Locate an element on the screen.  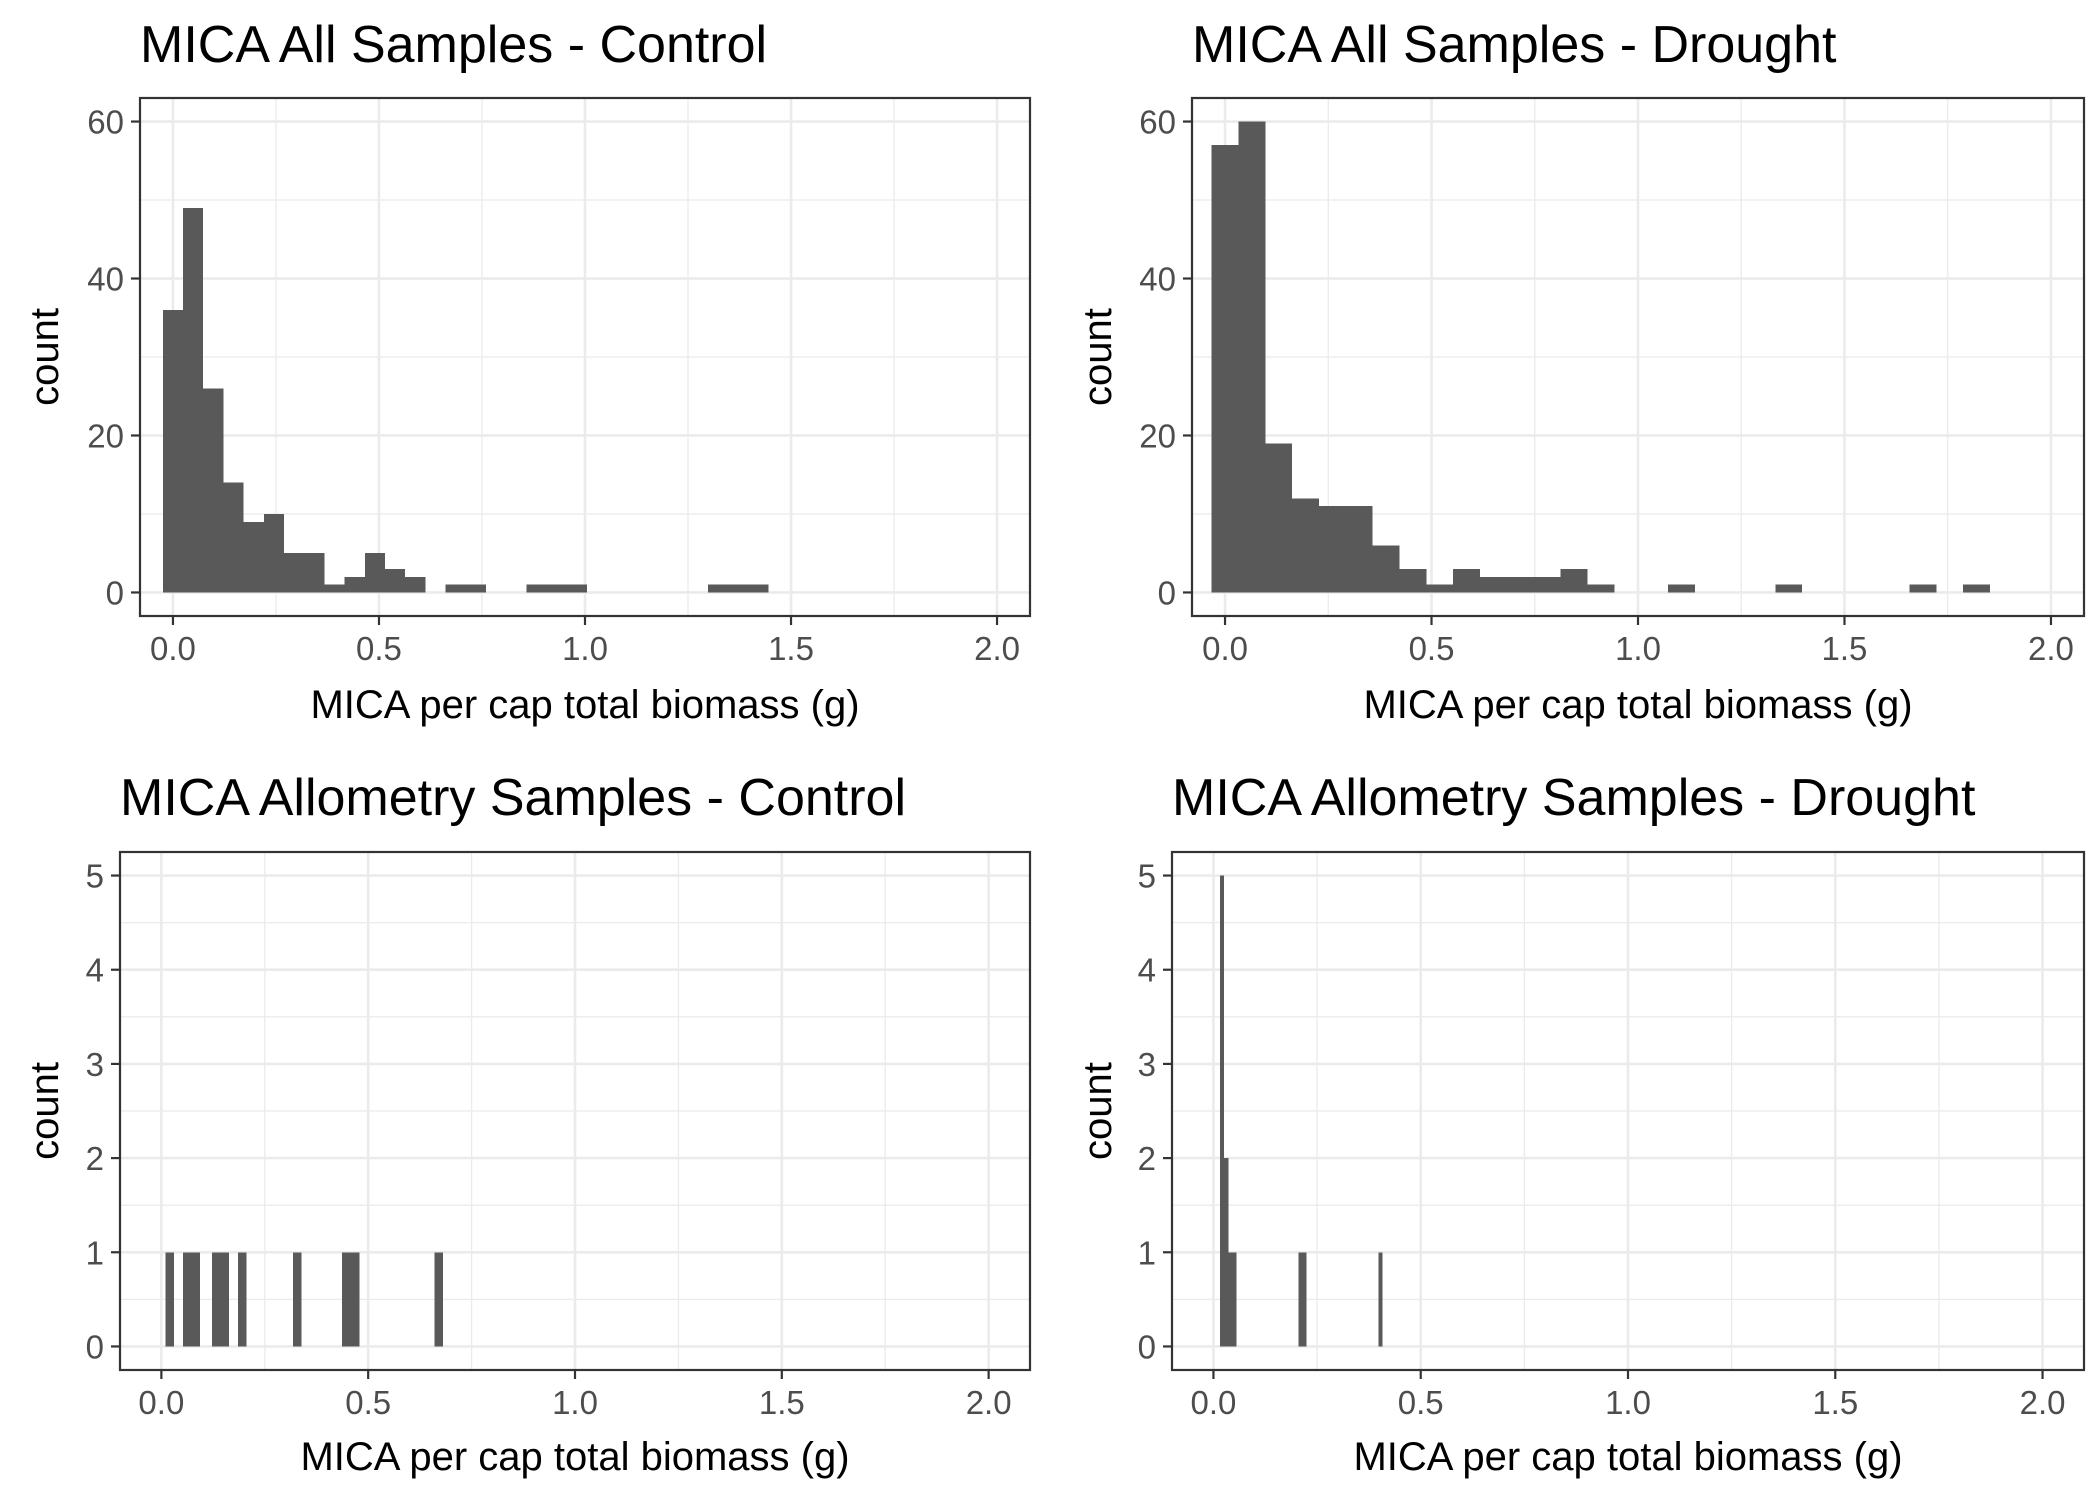
chart-title: MICA Allometry Samples - Control is located at coordinates (513, 798).